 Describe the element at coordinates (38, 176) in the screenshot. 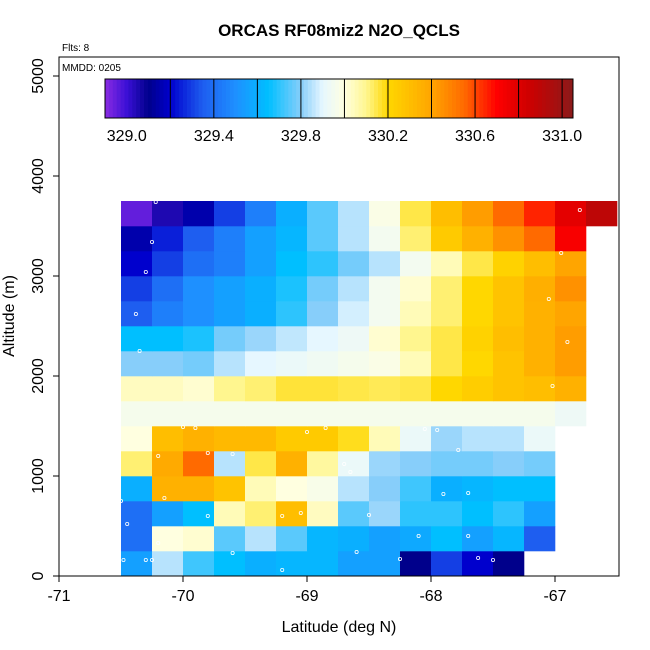

I see `y-tick-label: 4000` at that location.